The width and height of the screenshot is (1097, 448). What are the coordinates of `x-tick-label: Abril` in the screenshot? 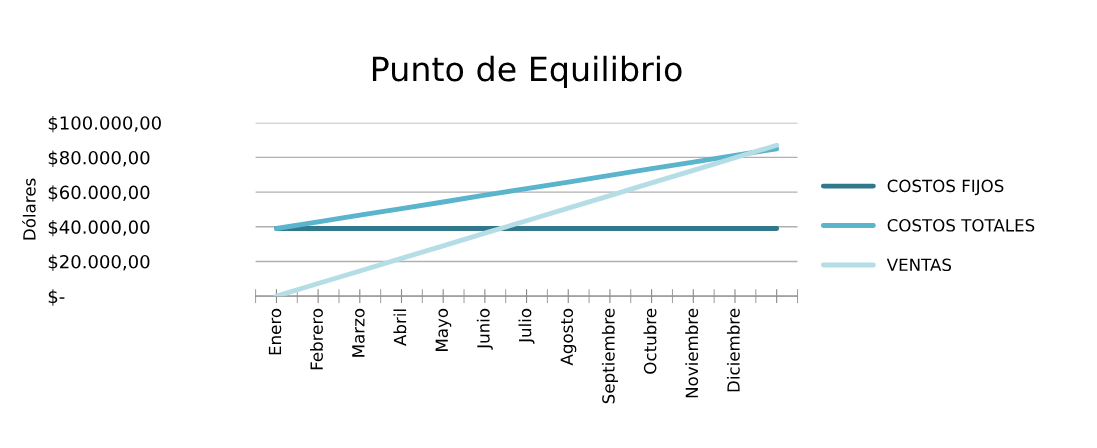 It's located at (400, 327).